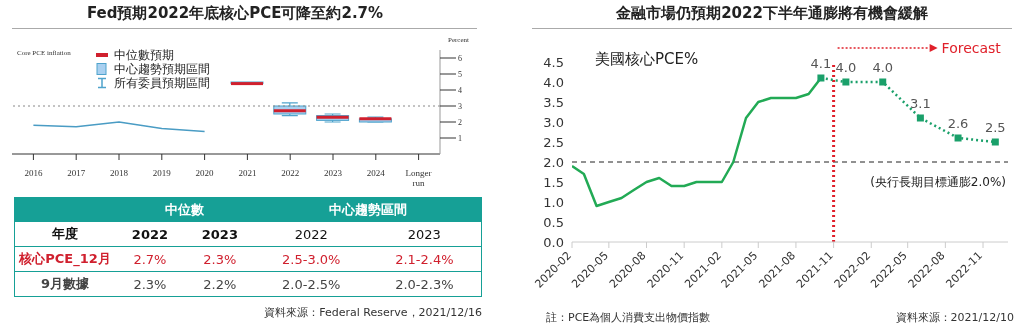  Describe the element at coordinates (33, 173) in the screenshot. I see `x-tick-label: 2016` at that location.